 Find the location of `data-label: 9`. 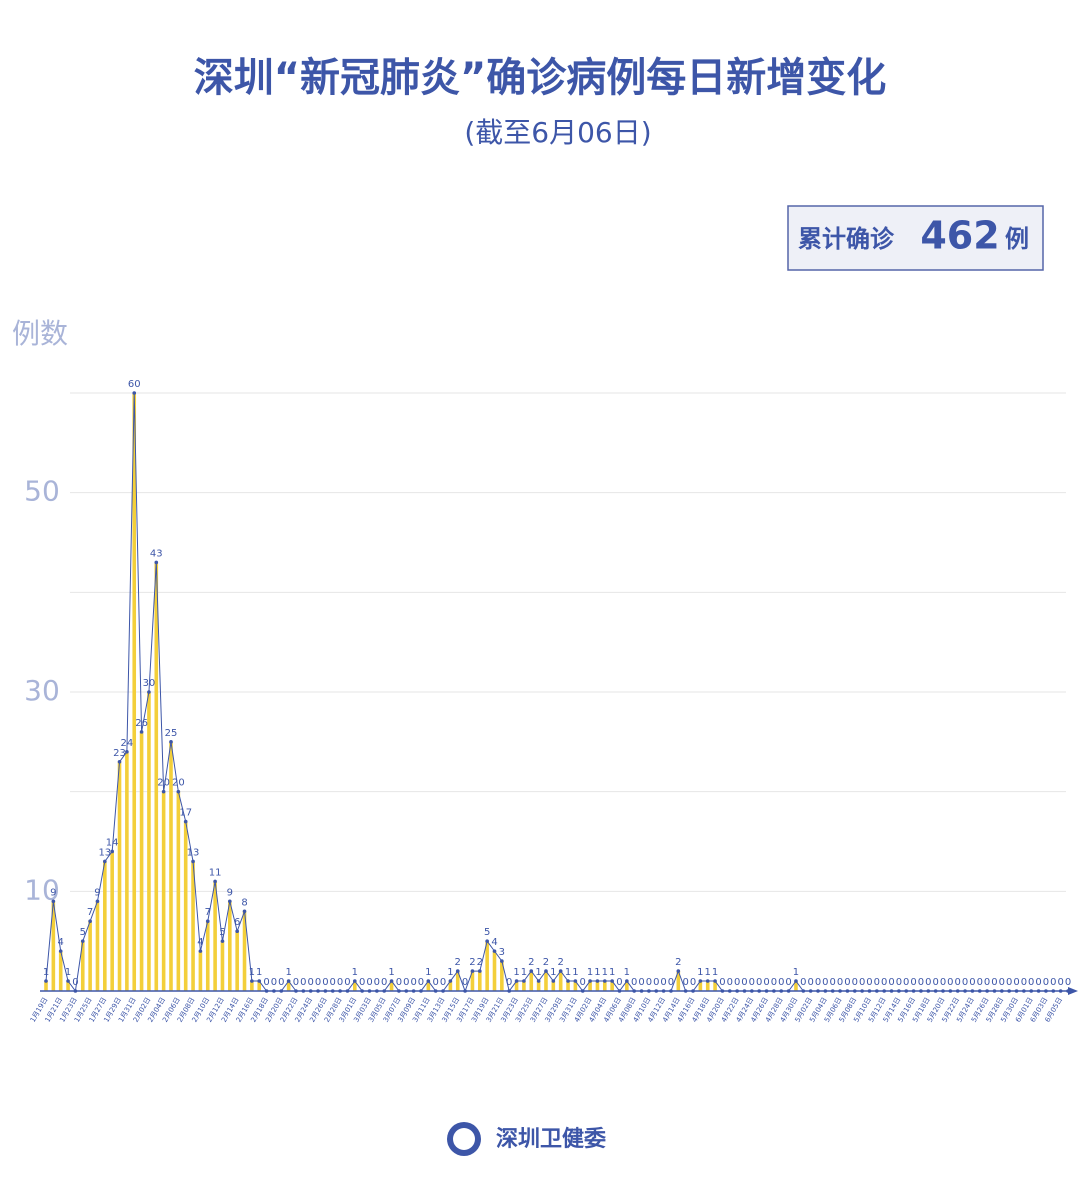

data-label: 9 is located at coordinates (230, 892).